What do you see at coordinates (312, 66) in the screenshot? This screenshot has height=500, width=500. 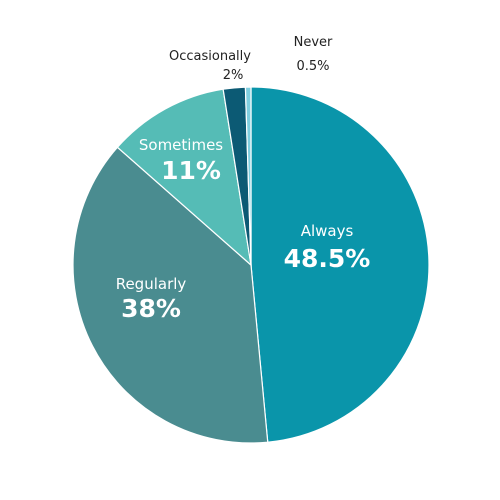 I see `slice-value-never: 0.5%` at bounding box center [312, 66].